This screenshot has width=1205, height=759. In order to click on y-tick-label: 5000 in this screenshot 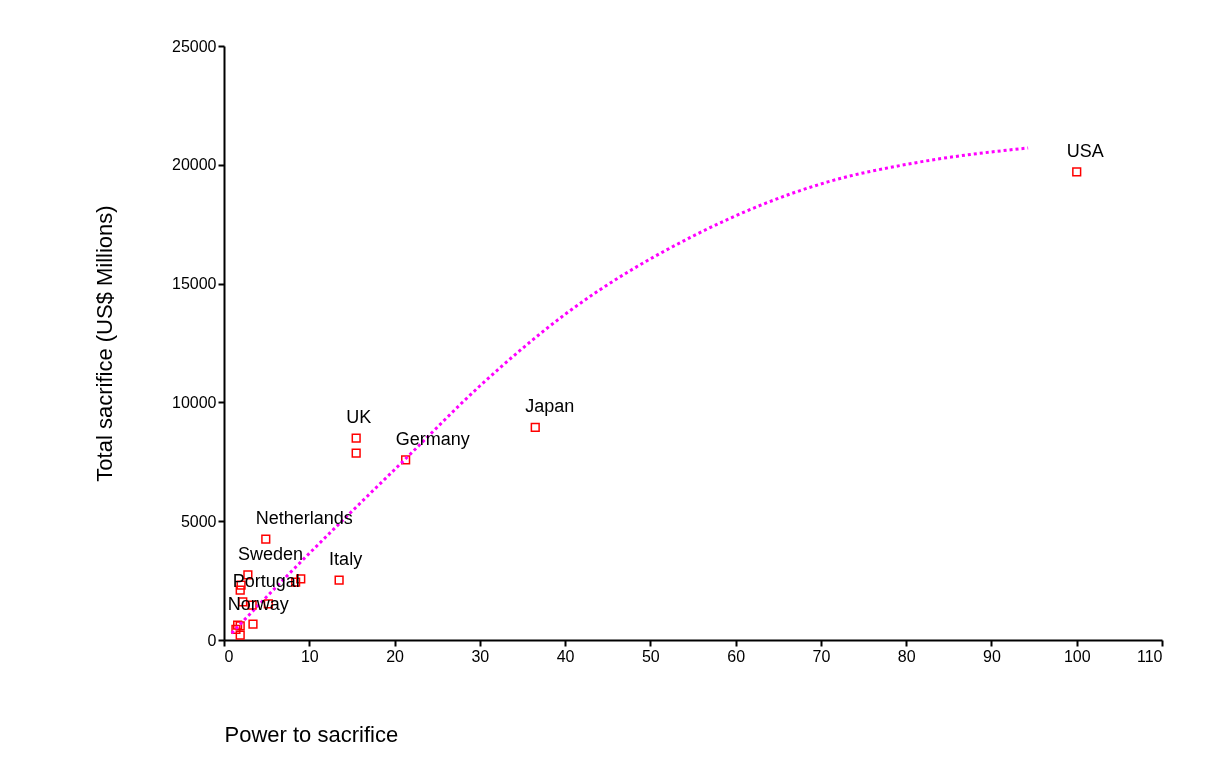, I will do `click(198, 521)`.